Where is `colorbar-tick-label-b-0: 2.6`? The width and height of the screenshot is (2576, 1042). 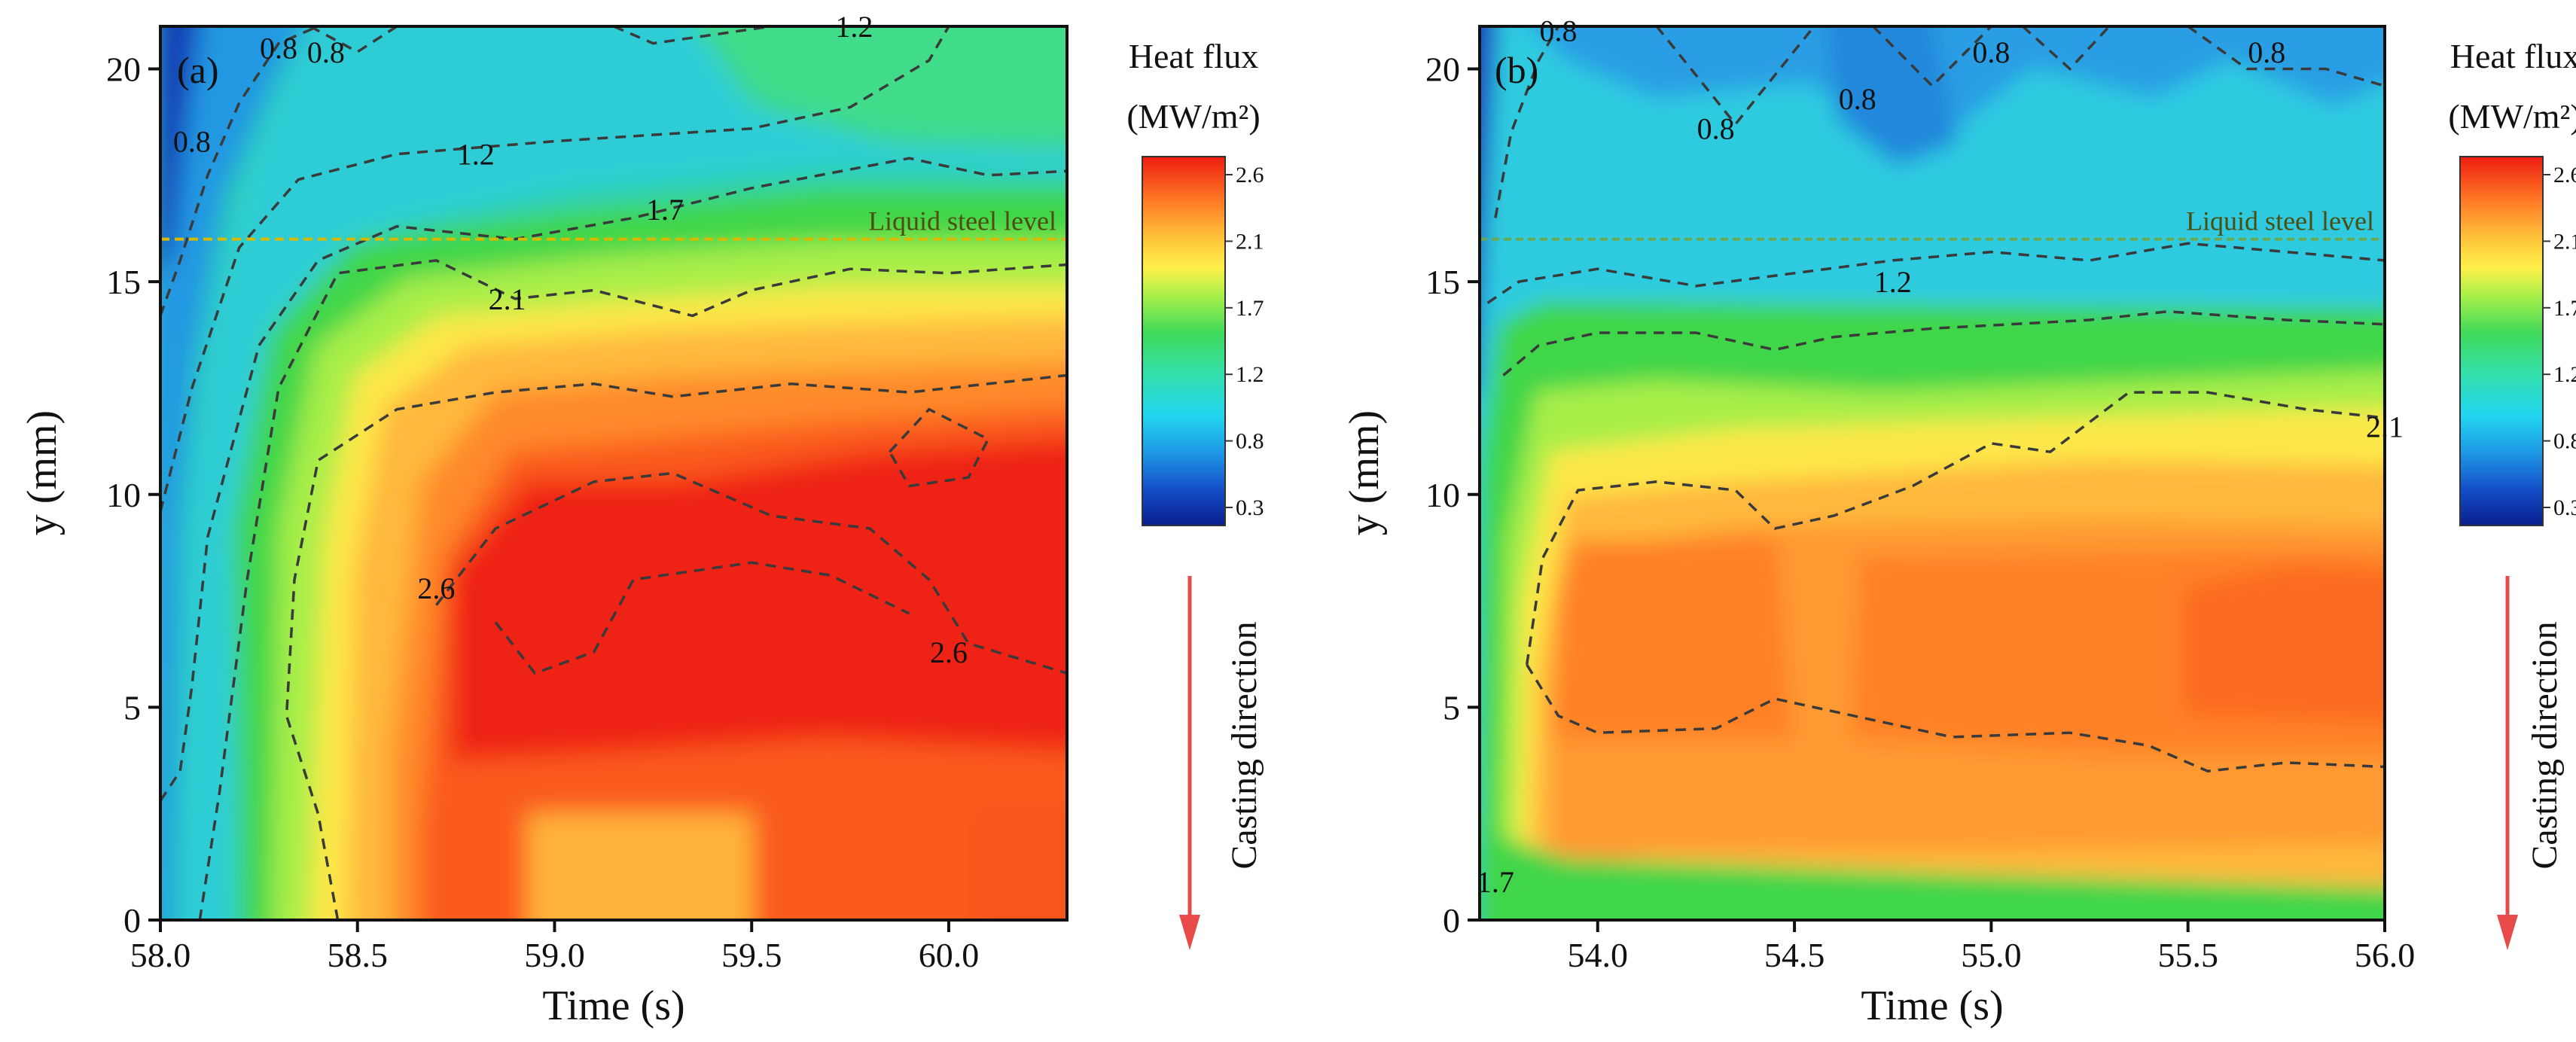
colorbar-tick-label-b-0: 2.6 is located at coordinates (2564, 175).